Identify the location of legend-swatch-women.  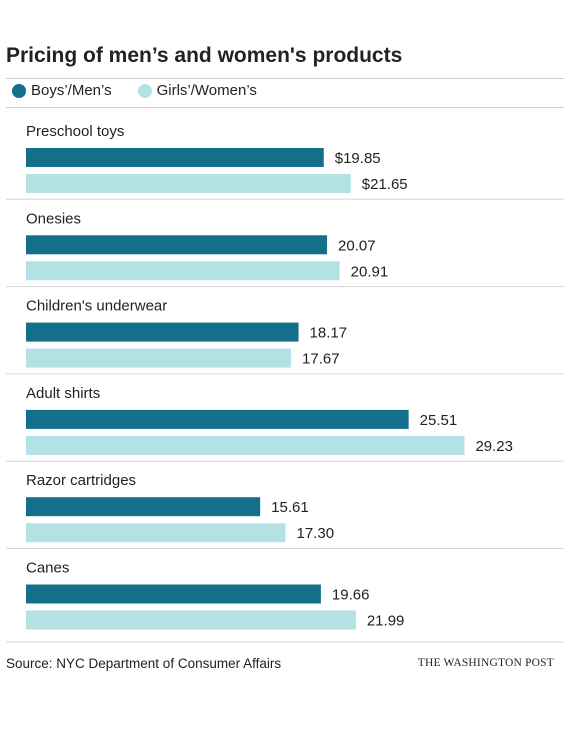
(144, 90).